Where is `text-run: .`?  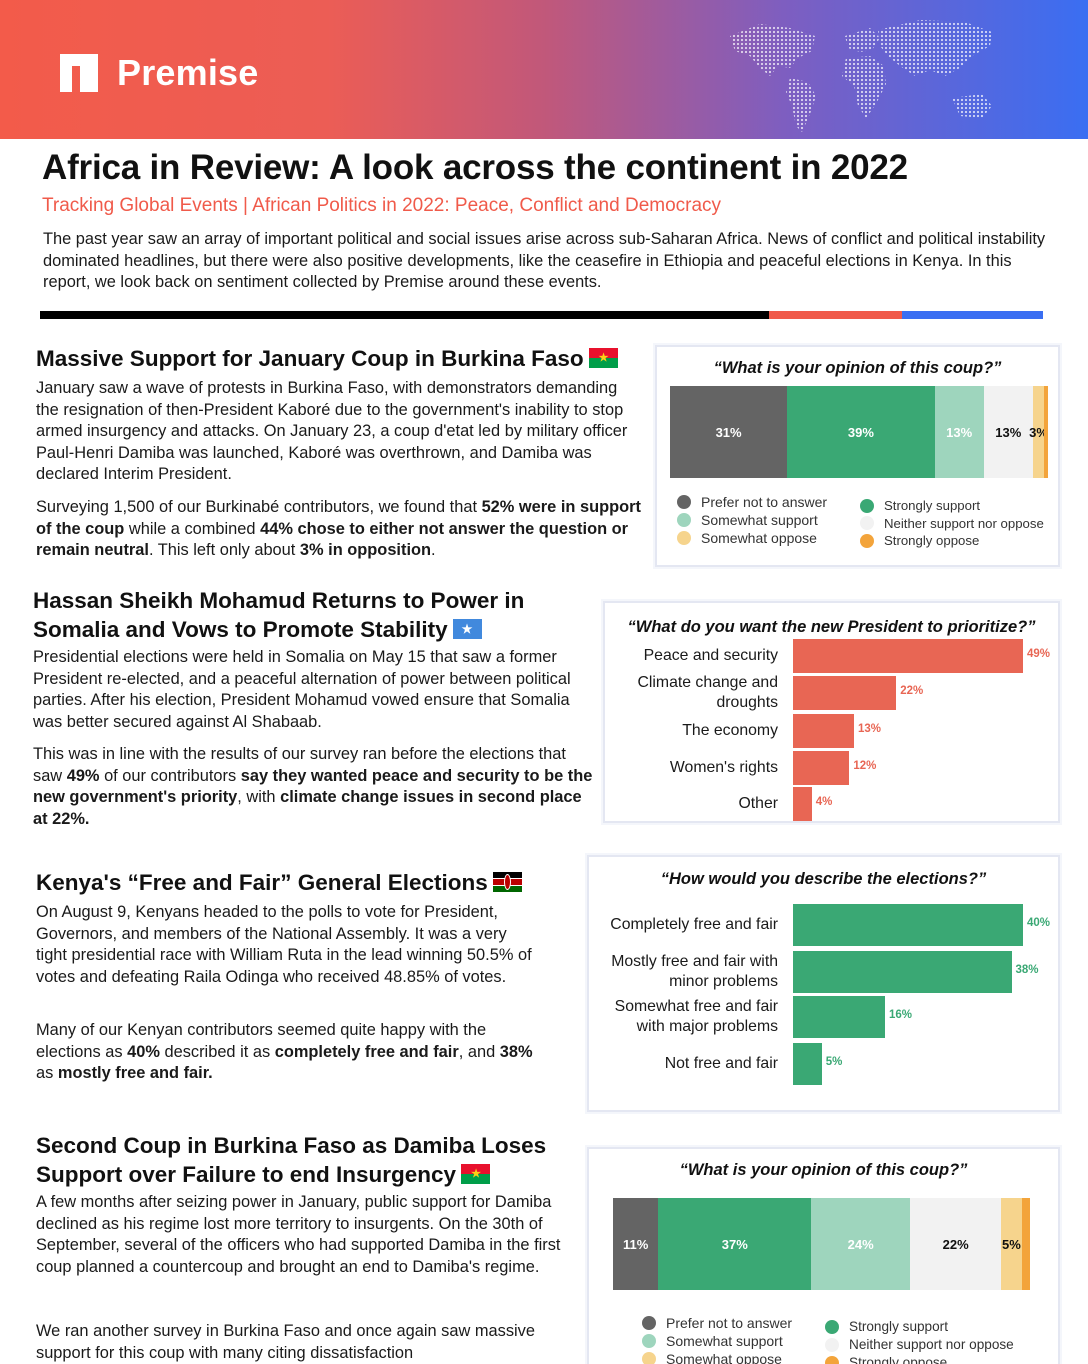
text-run: . is located at coordinates (433, 550).